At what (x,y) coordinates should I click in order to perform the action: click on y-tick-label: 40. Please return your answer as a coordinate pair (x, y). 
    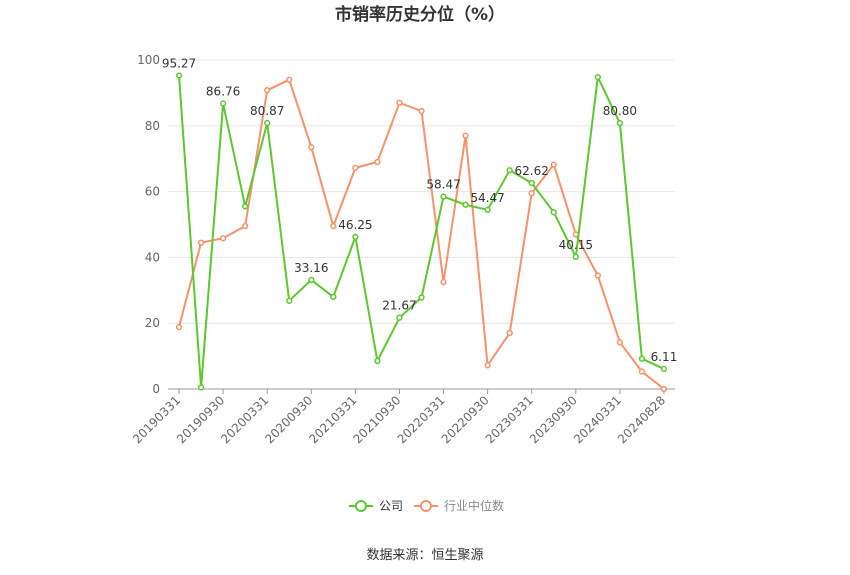
    Looking at the image, I should click on (152, 257).